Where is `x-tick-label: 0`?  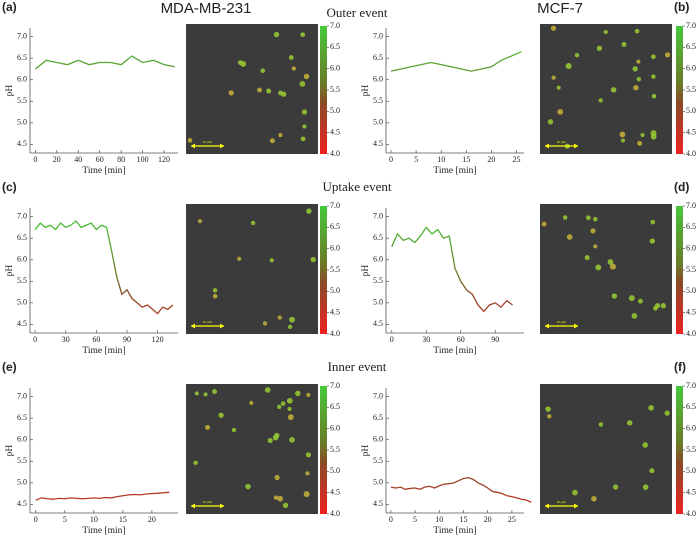 x-tick-label: 0 is located at coordinates (36, 519).